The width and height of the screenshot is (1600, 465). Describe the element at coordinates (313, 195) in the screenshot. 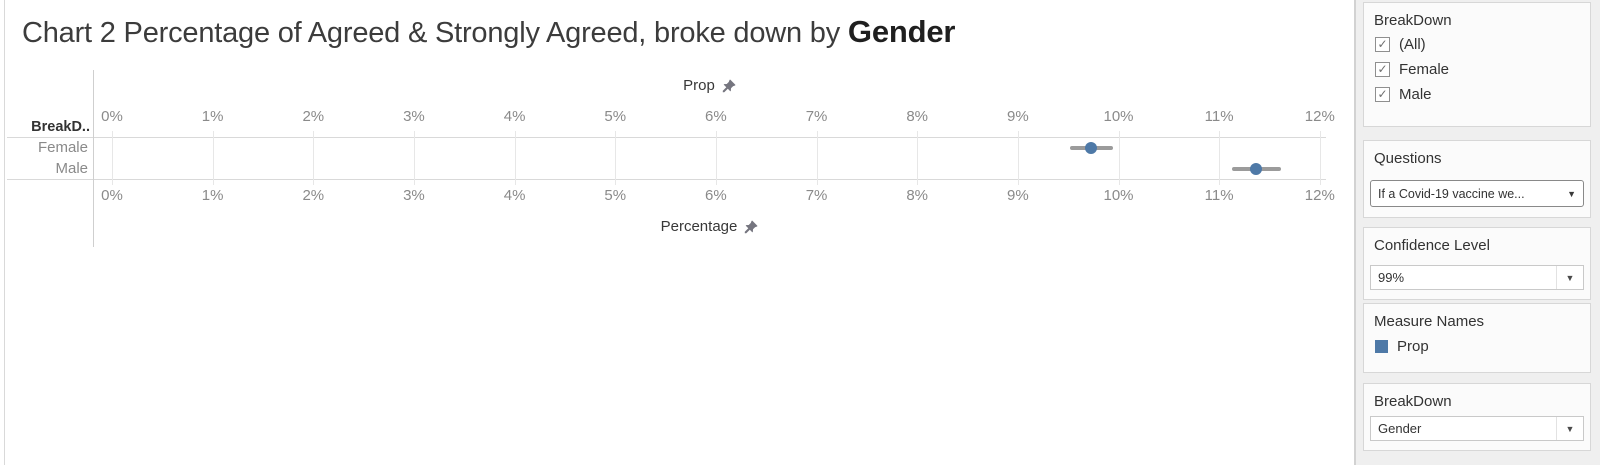

I see `bottom-tick-label-2: 2%` at that location.